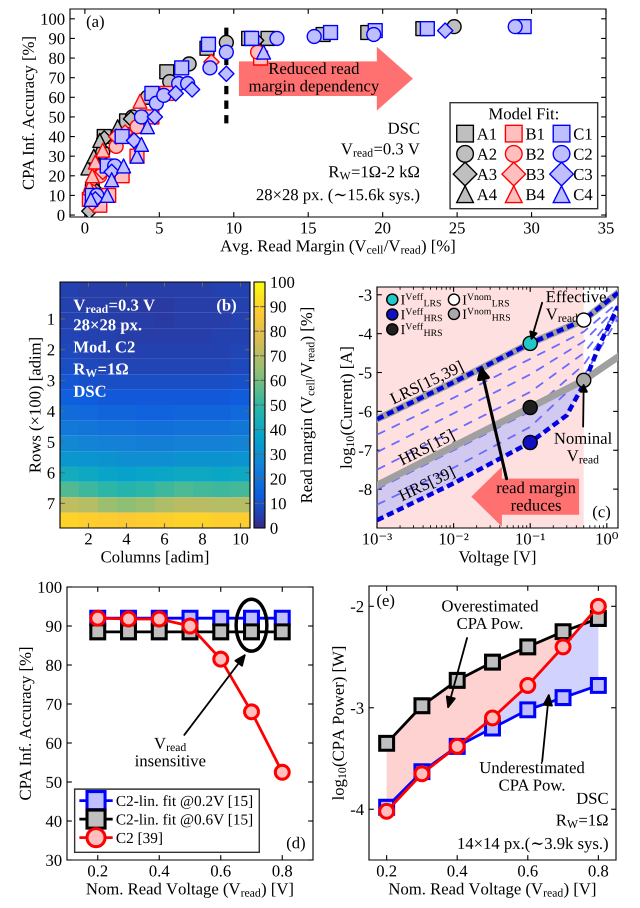 This screenshot has height=908, width=640. What do you see at coordinates (607, 538) in the screenshot?
I see `x-tick-label: 10⁰` at bounding box center [607, 538].